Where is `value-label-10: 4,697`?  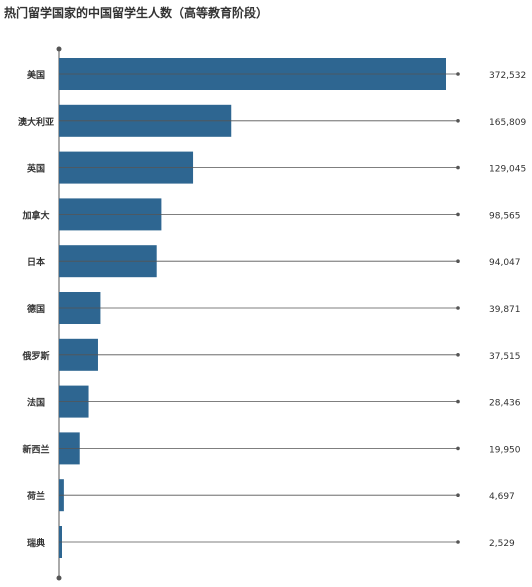
value-label-10: 4,697 is located at coordinates (502, 497).